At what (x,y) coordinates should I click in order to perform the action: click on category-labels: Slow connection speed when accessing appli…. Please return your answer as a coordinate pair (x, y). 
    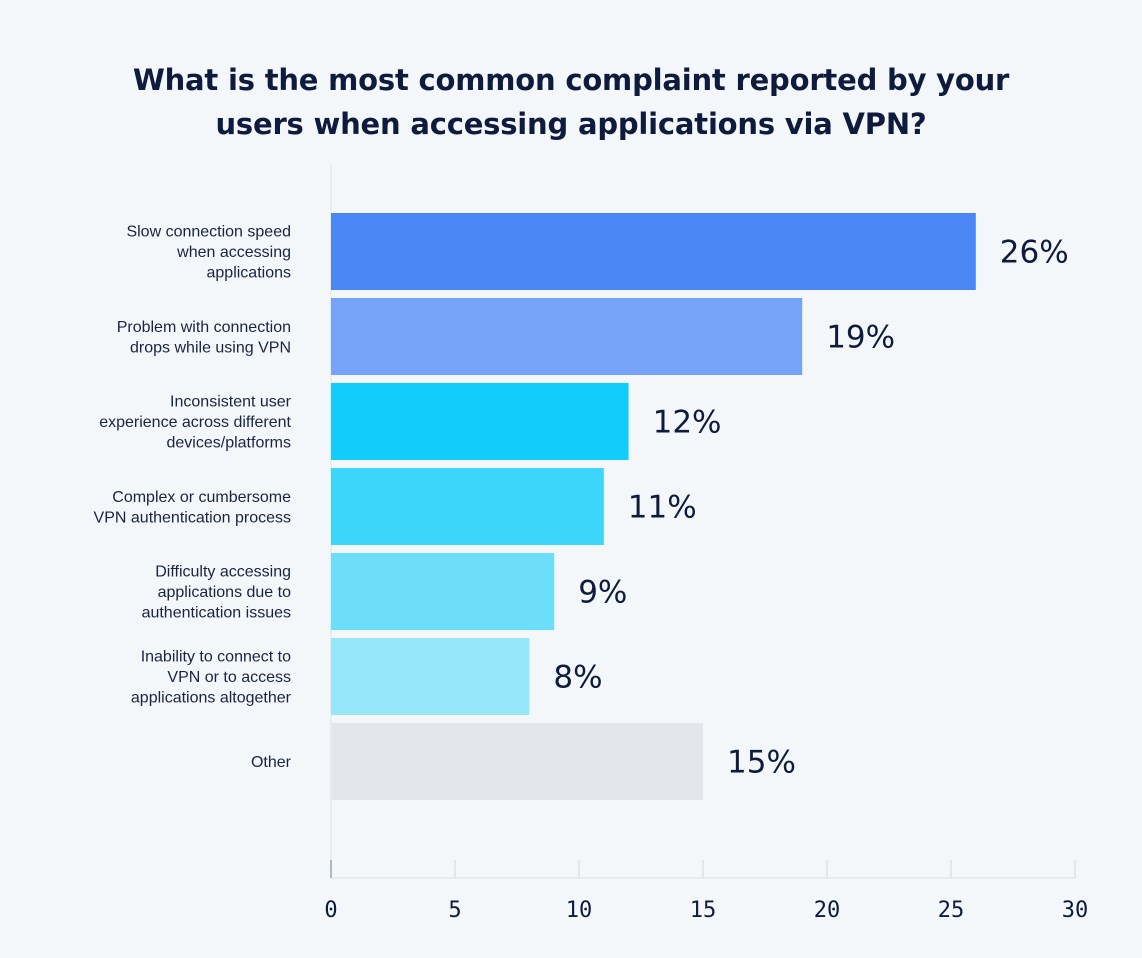
    Looking at the image, I should click on (193, 498).